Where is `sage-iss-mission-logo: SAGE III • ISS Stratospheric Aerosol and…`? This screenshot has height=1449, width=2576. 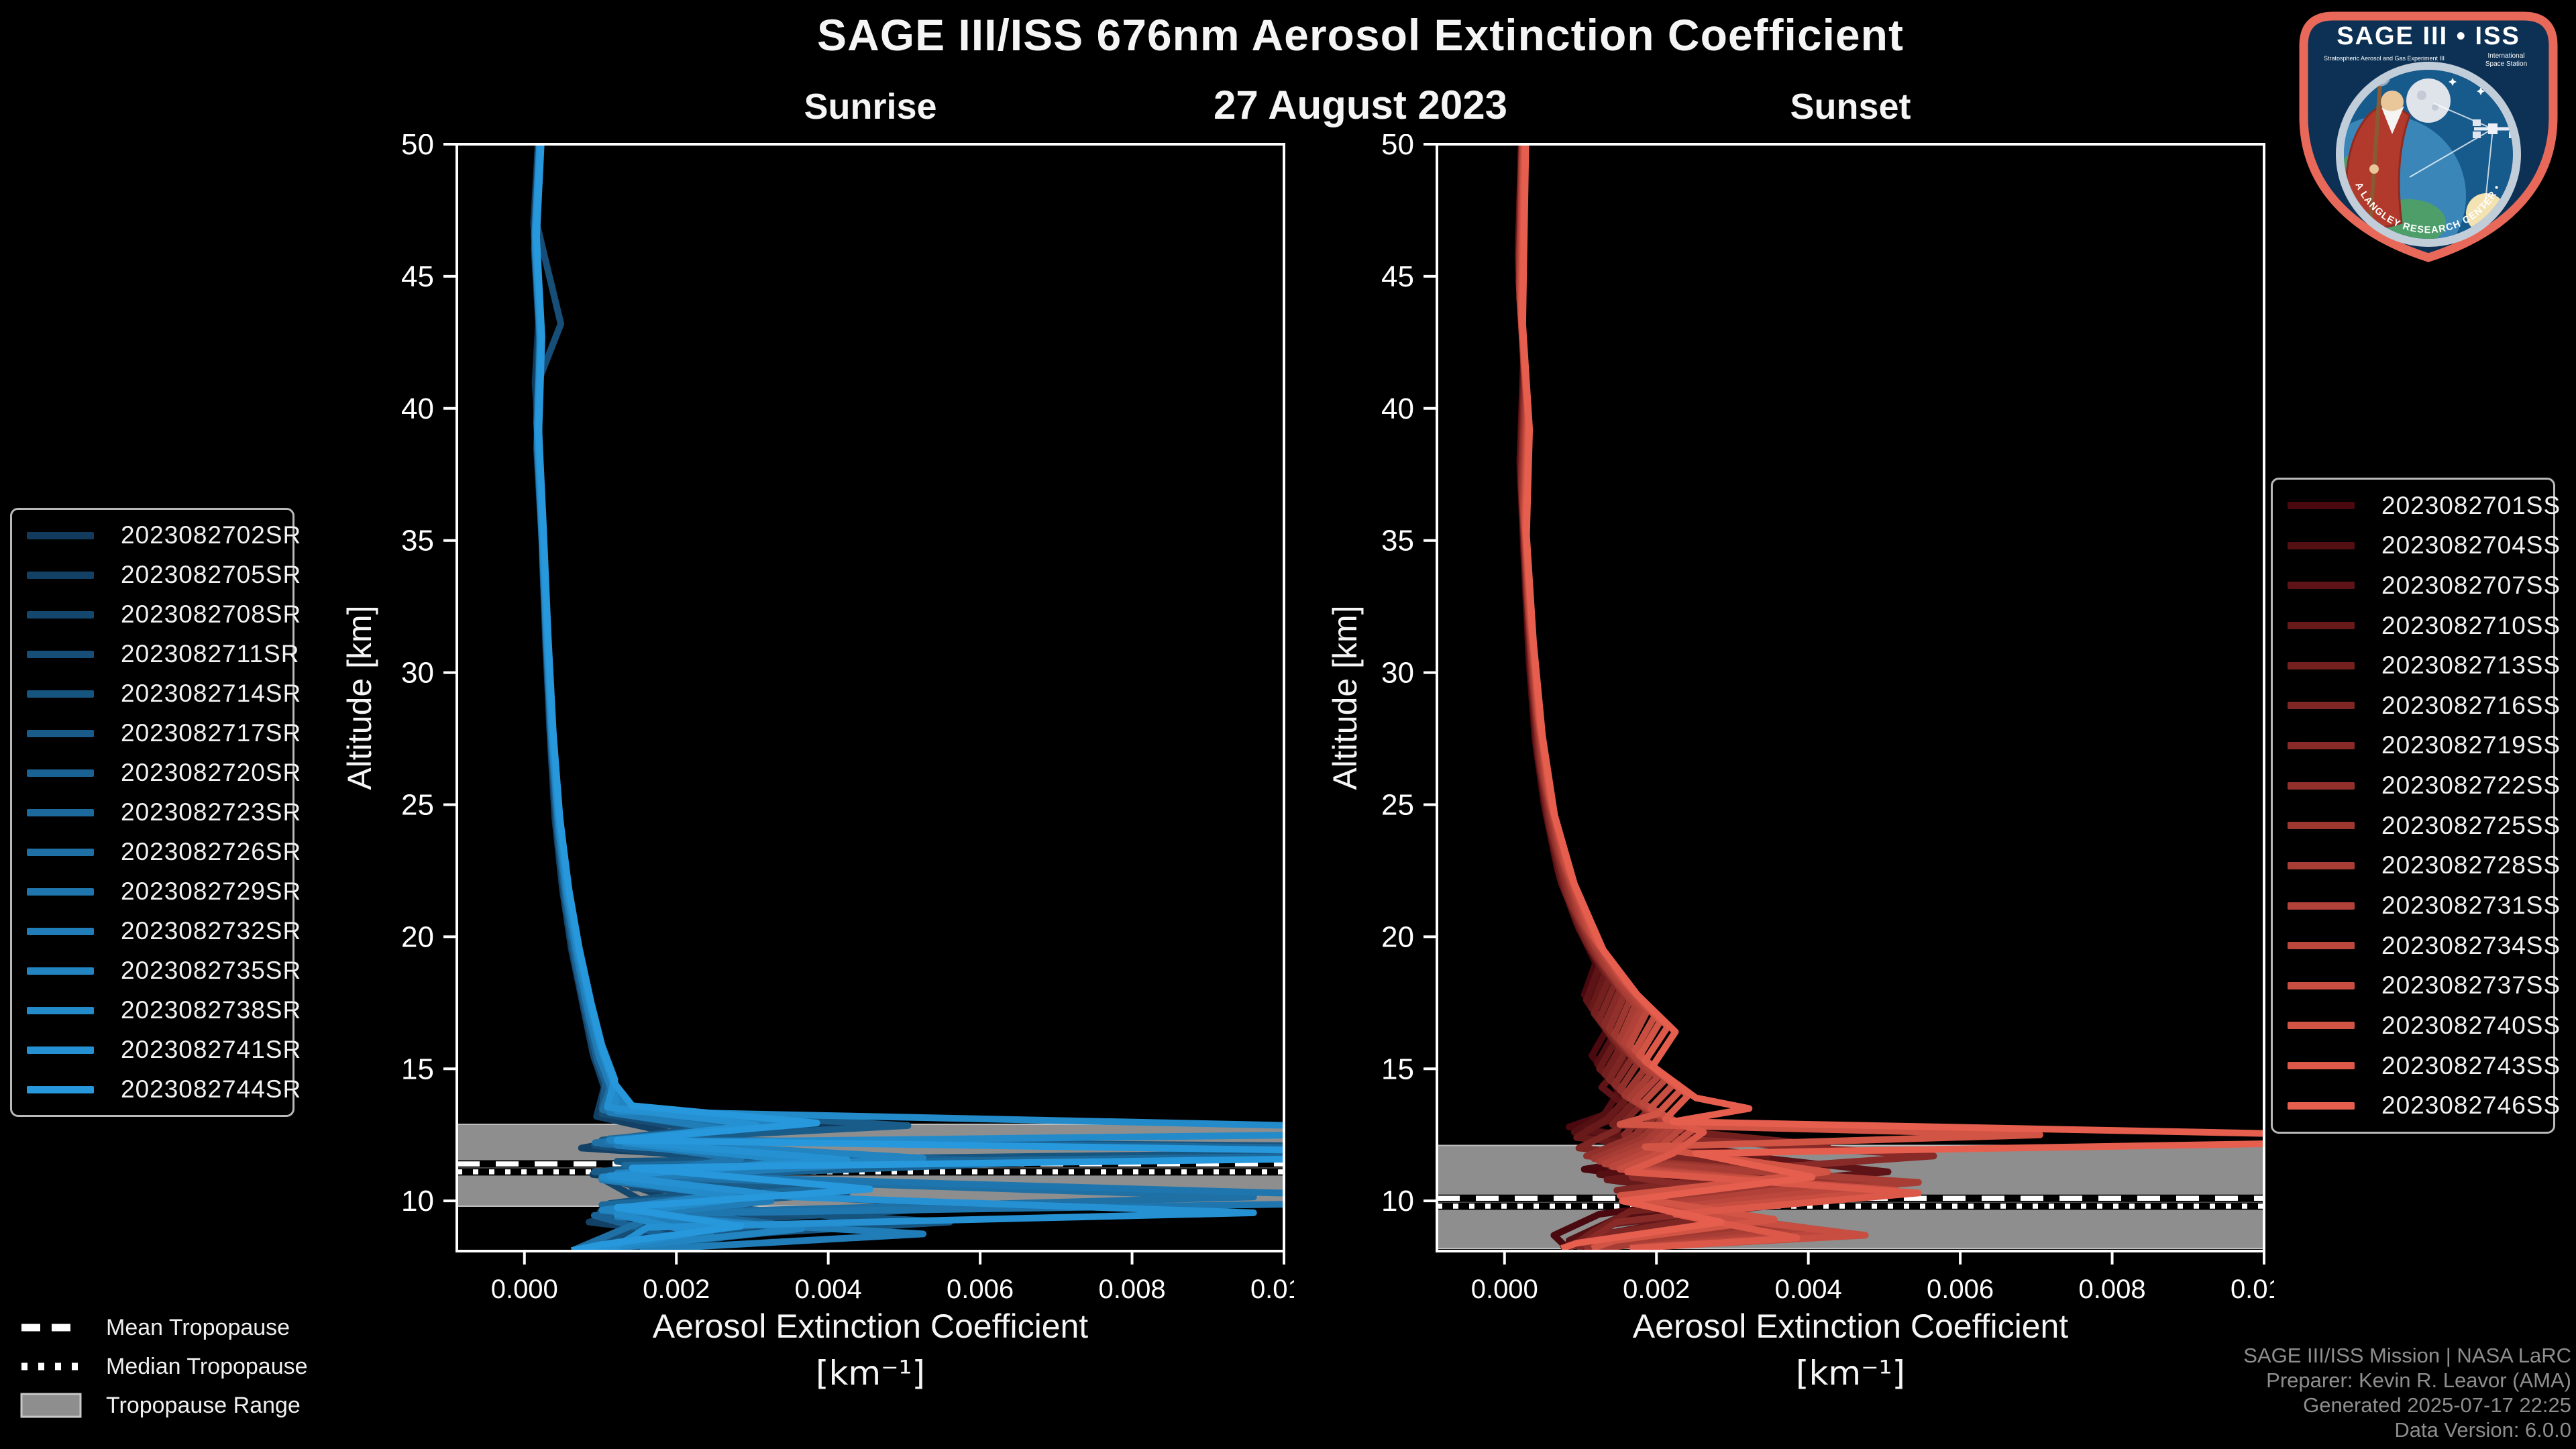 sage-iss-mission-logo: SAGE III • ISS Stratospheric Aerosol and… is located at coordinates (2421, 131).